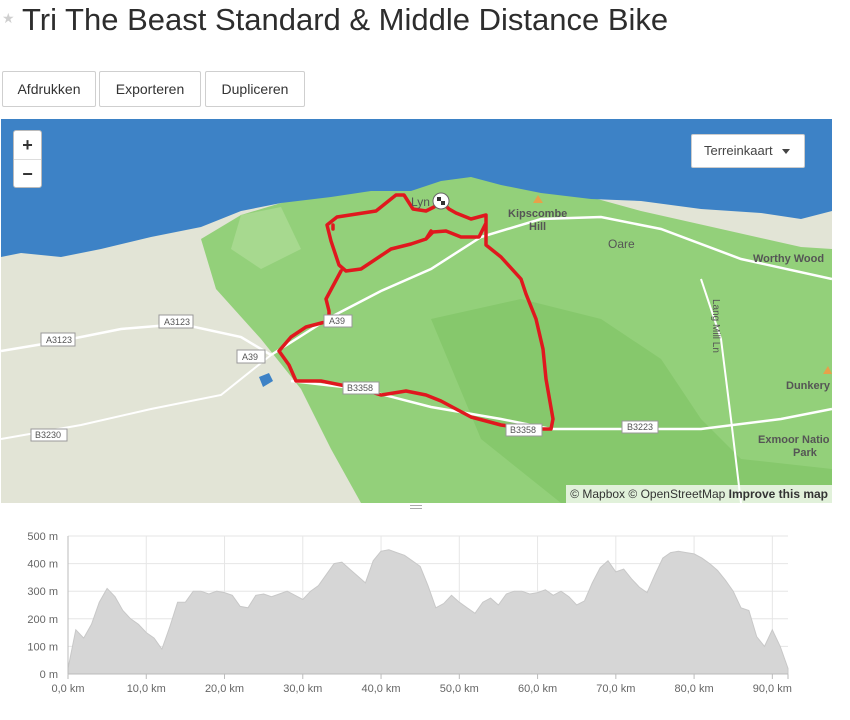  I want to click on place-label: Hill, so click(537, 227).